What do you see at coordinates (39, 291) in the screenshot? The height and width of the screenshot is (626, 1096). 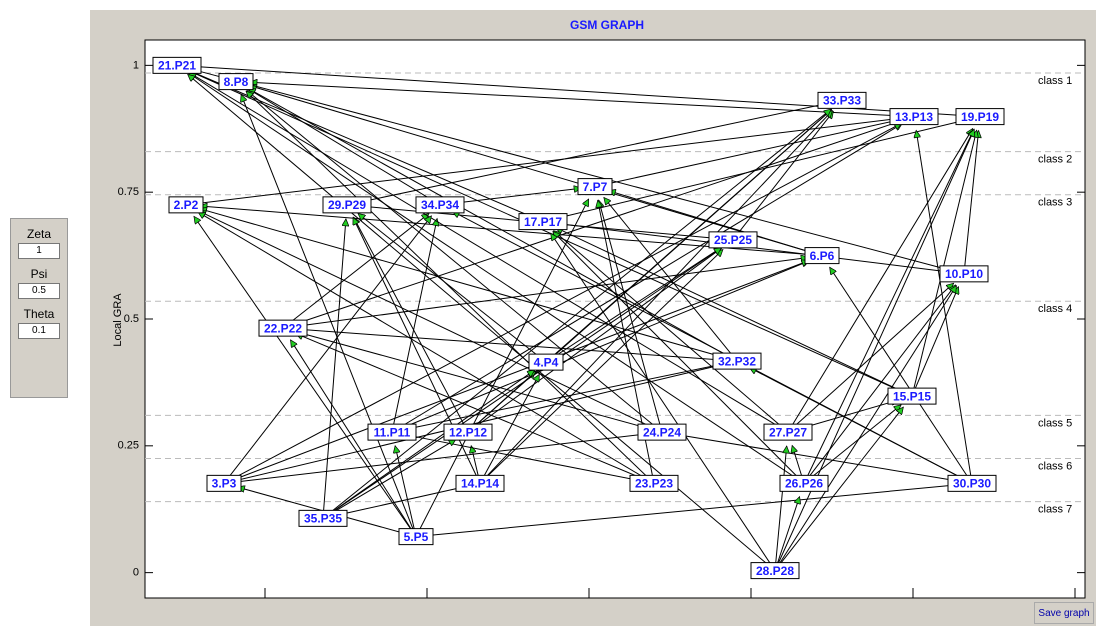 I see `psi-input: 0.5` at bounding box center [39, 291].